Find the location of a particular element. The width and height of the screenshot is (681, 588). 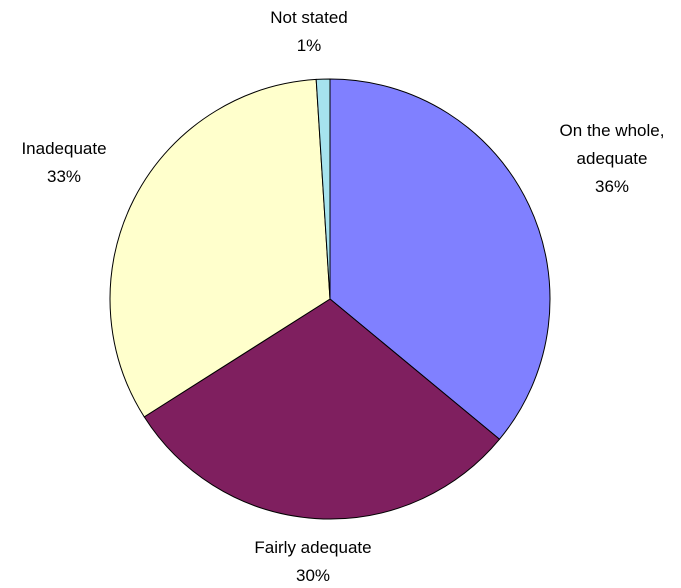

pie-slice-not-stated is located at coordinates (323, 189).